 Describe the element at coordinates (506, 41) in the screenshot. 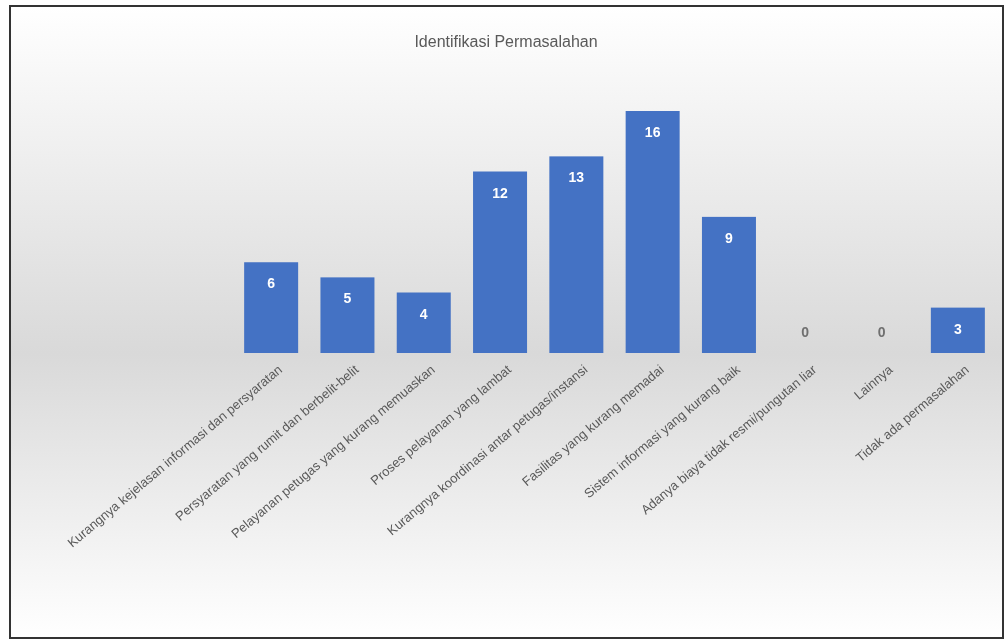

I see `chart-title: Identifikasi Permasalahan` at that location.